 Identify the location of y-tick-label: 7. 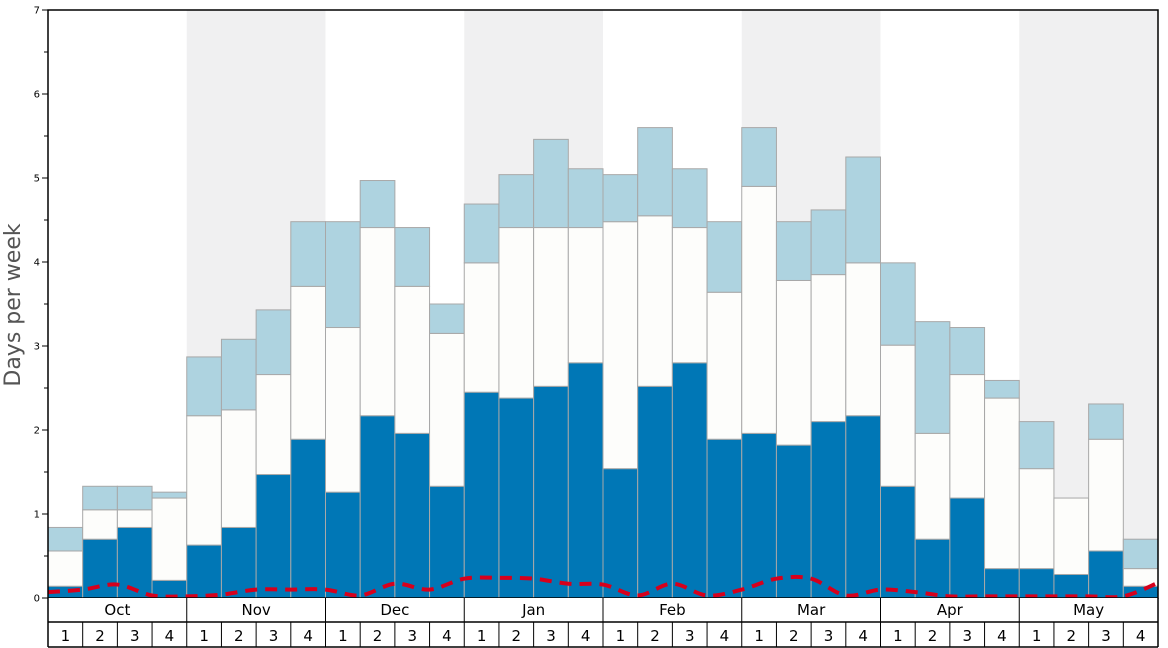
(37, 11).